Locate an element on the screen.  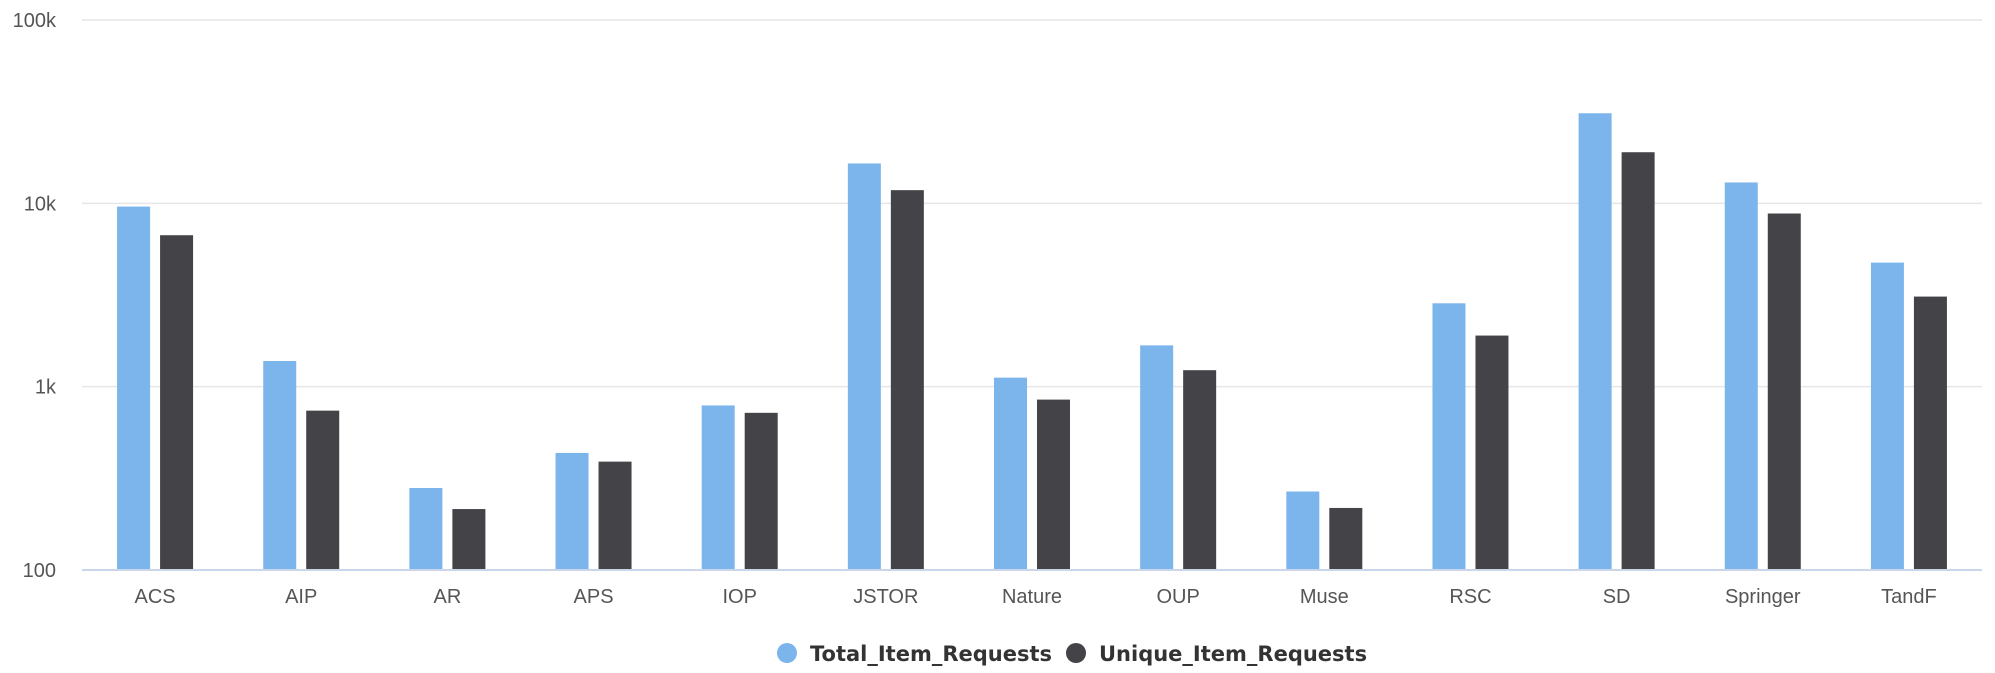
bar-total-oup is located at coordinates (1157, 457).